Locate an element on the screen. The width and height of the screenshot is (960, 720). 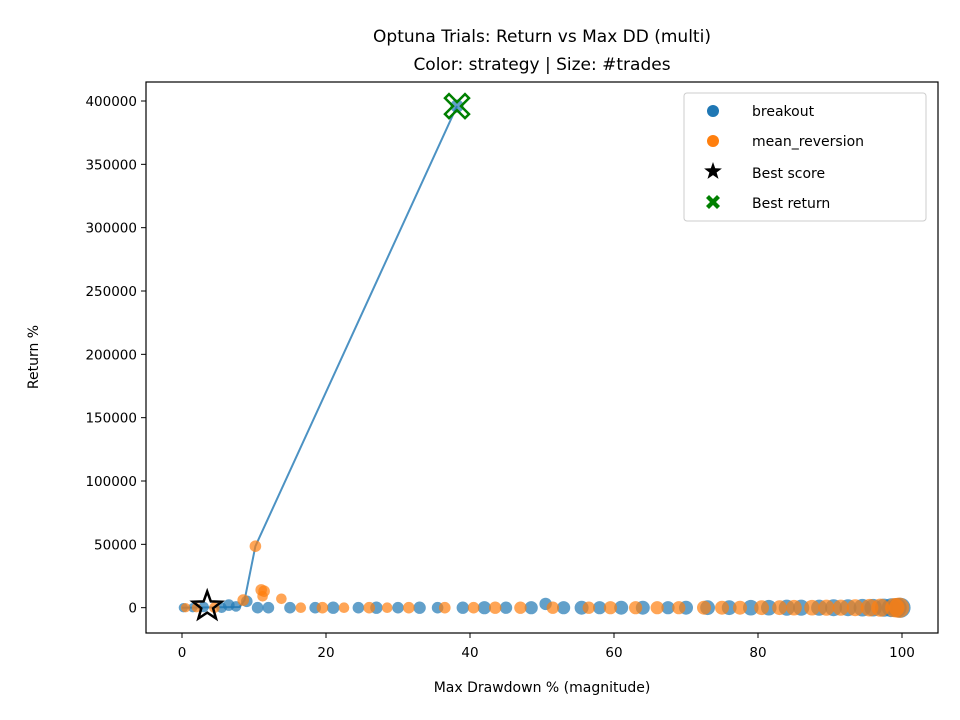
y-tick-label: 0 is located at coordinates (132, 609).